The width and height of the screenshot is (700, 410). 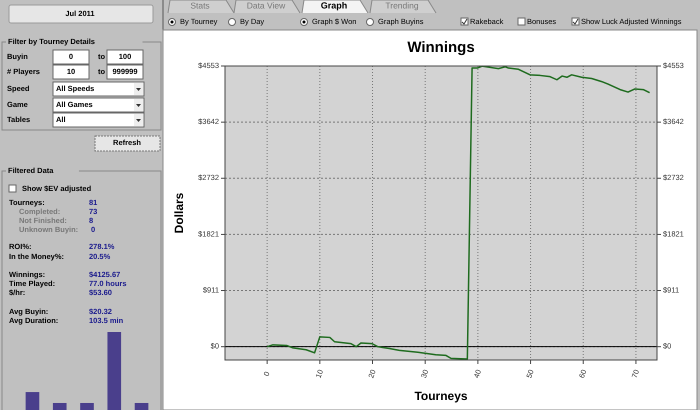 I want to click on text: Graph, so click(x=334, y=5).